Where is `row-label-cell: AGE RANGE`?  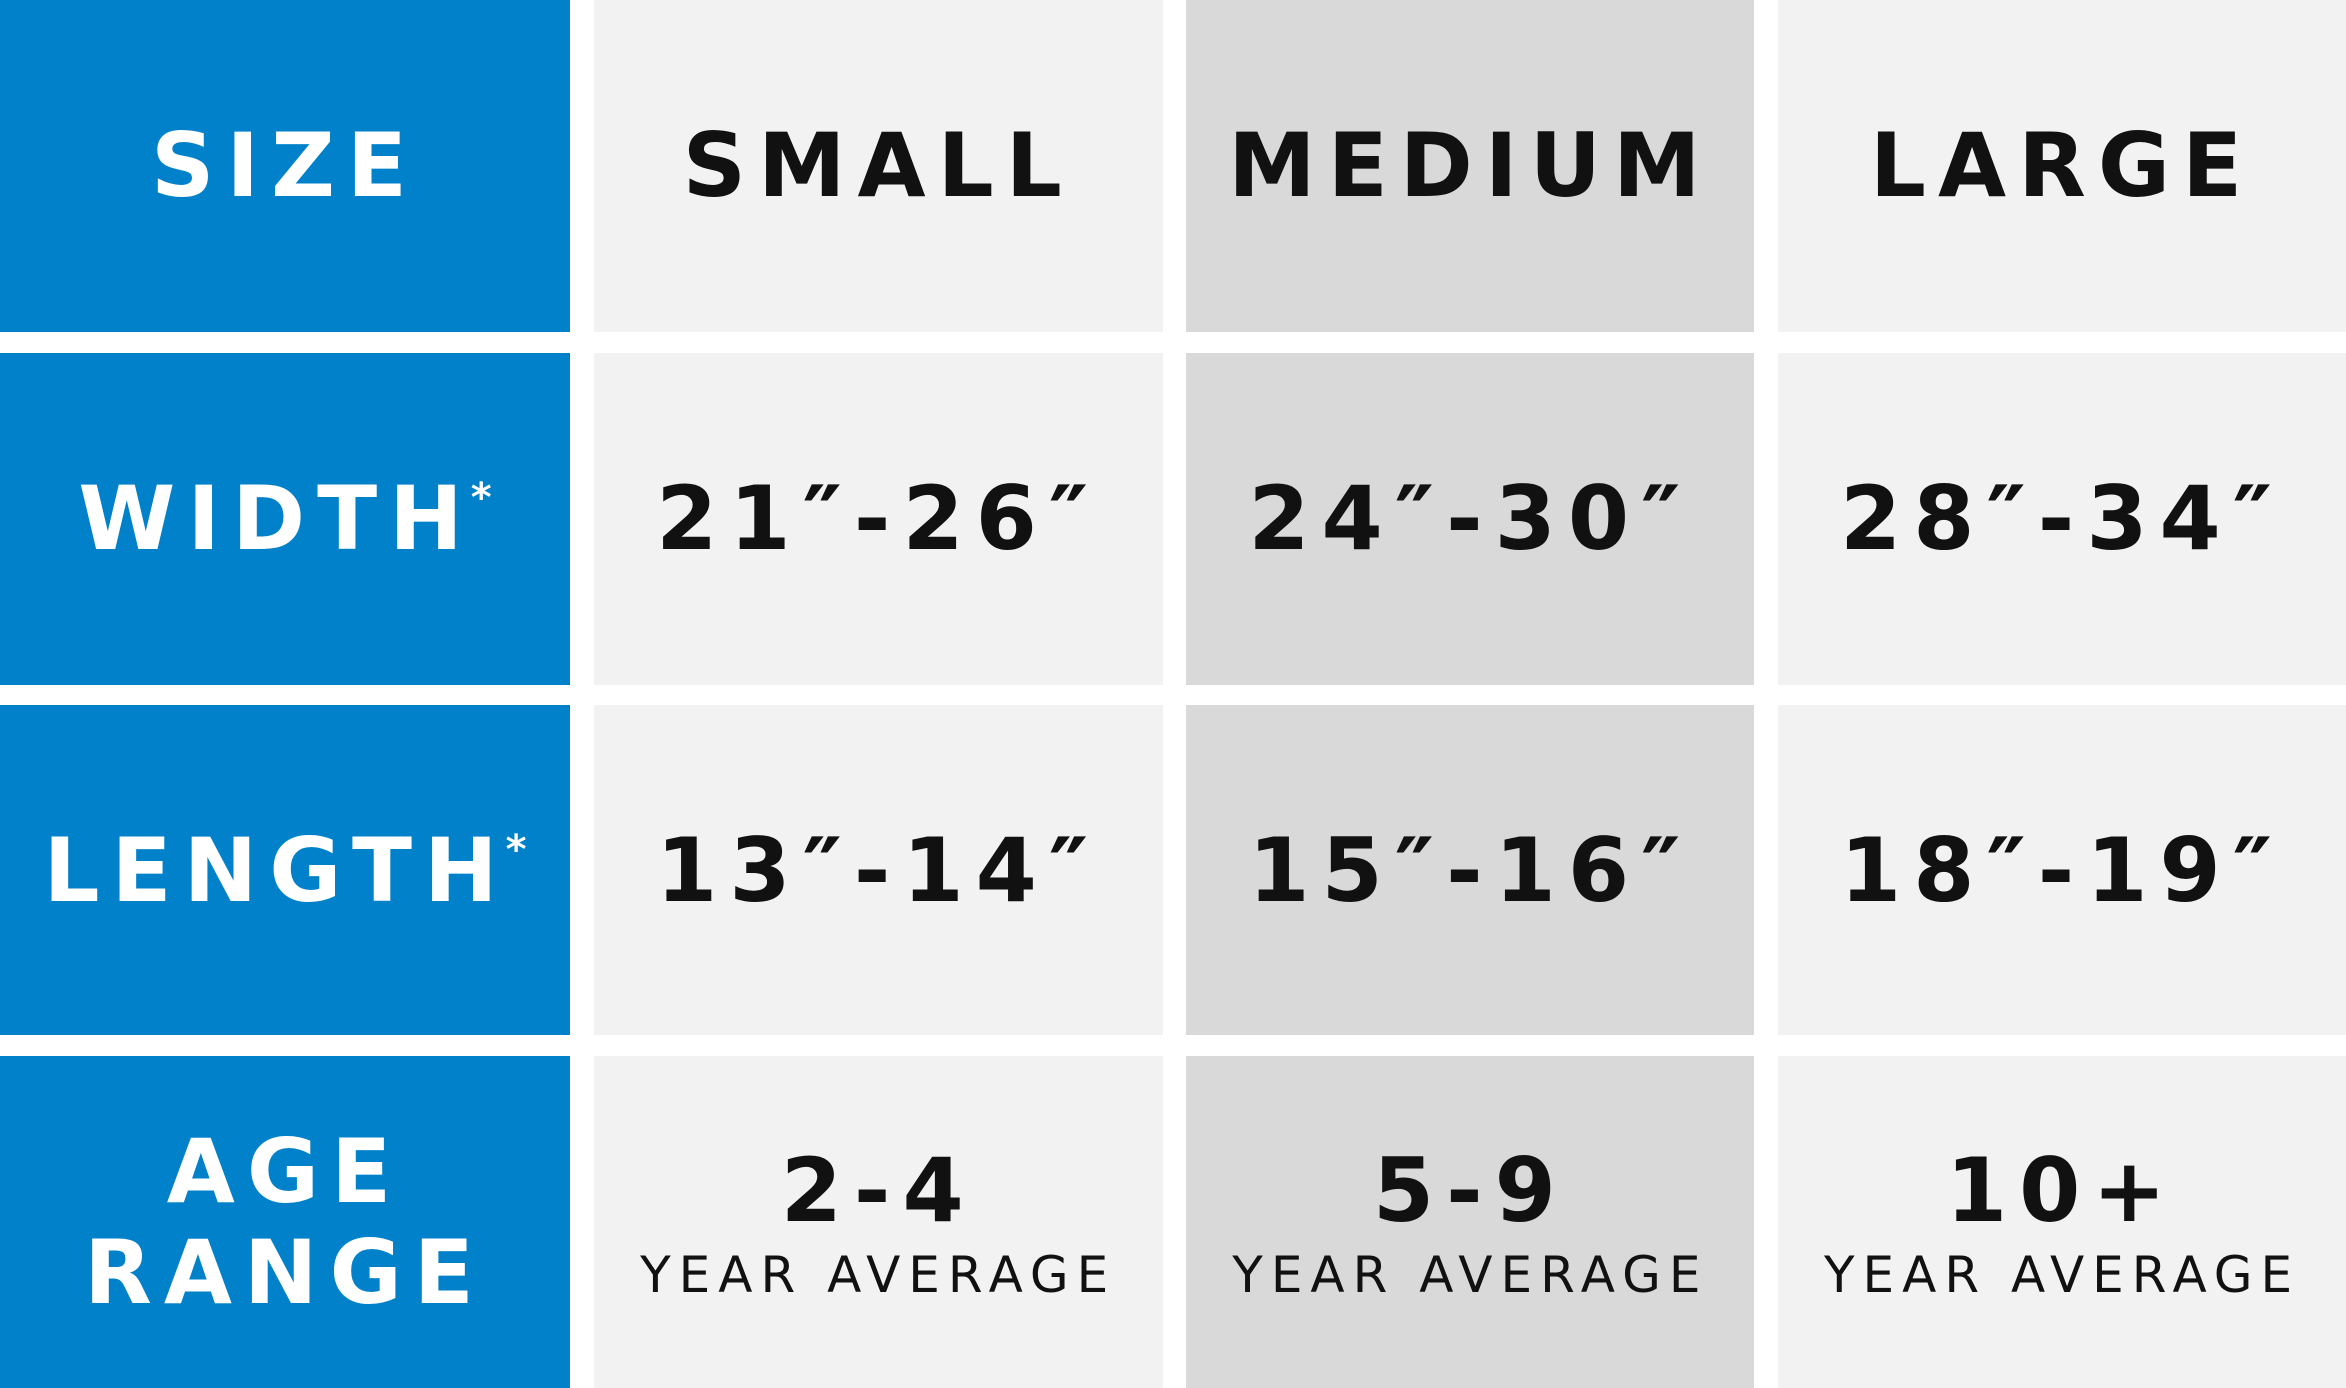 row-label-cell: AGE RANGE is located at coordinates (285, 1222).